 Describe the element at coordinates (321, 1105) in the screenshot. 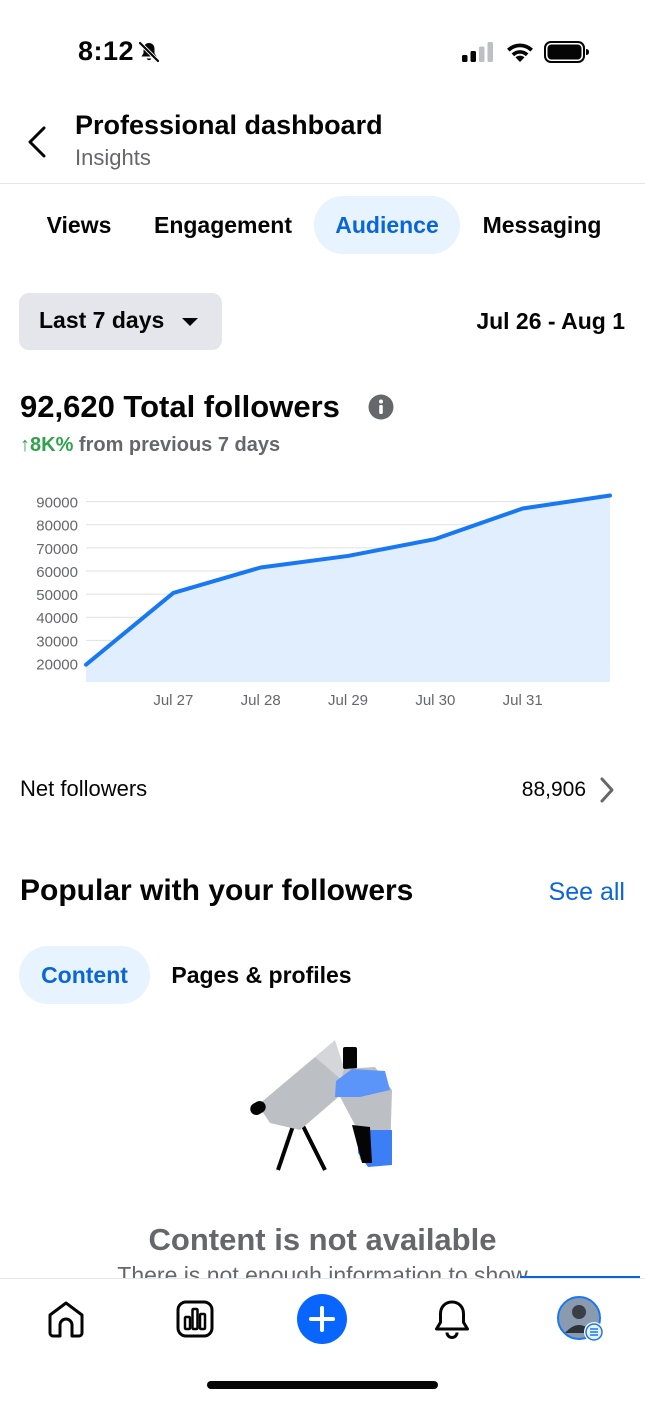

I see `telescope-illustration-icon` at that location.